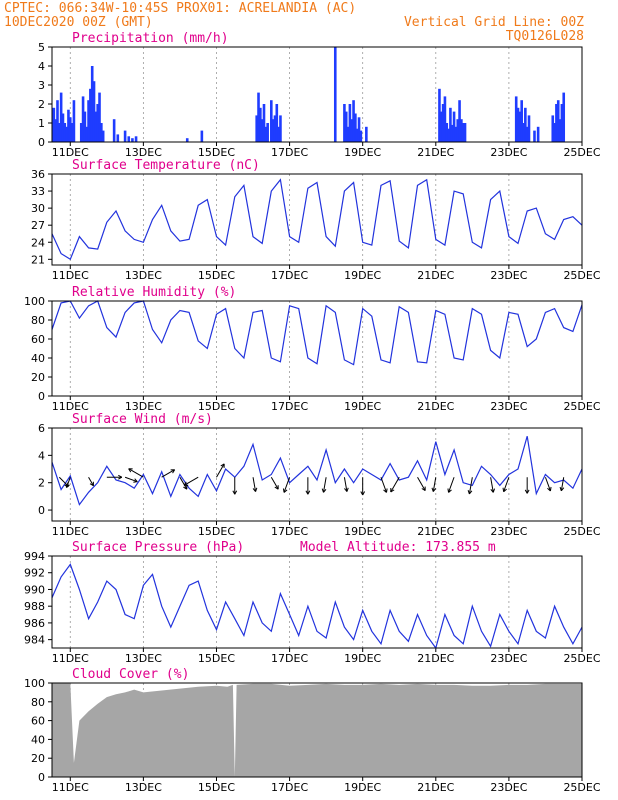 Image resolution: width=618 pixels, height=800 pixels. Describe the element at coordinates (34, 556) in the screenshot. I see `pressure-ytick-label: 994` at that location.